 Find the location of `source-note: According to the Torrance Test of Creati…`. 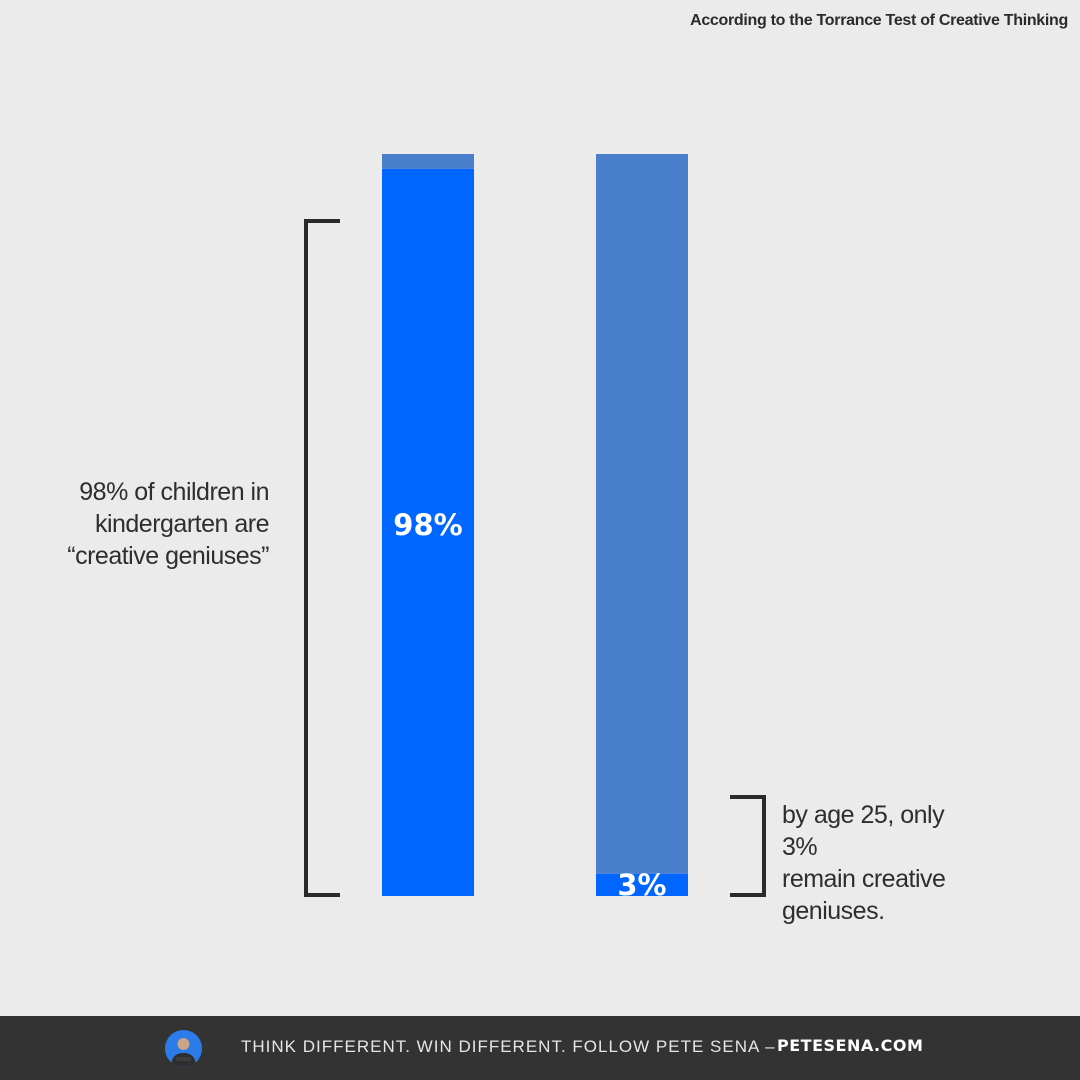

source-note: According to the Torrance Test of Creati… is located at coordinates (879, 20).